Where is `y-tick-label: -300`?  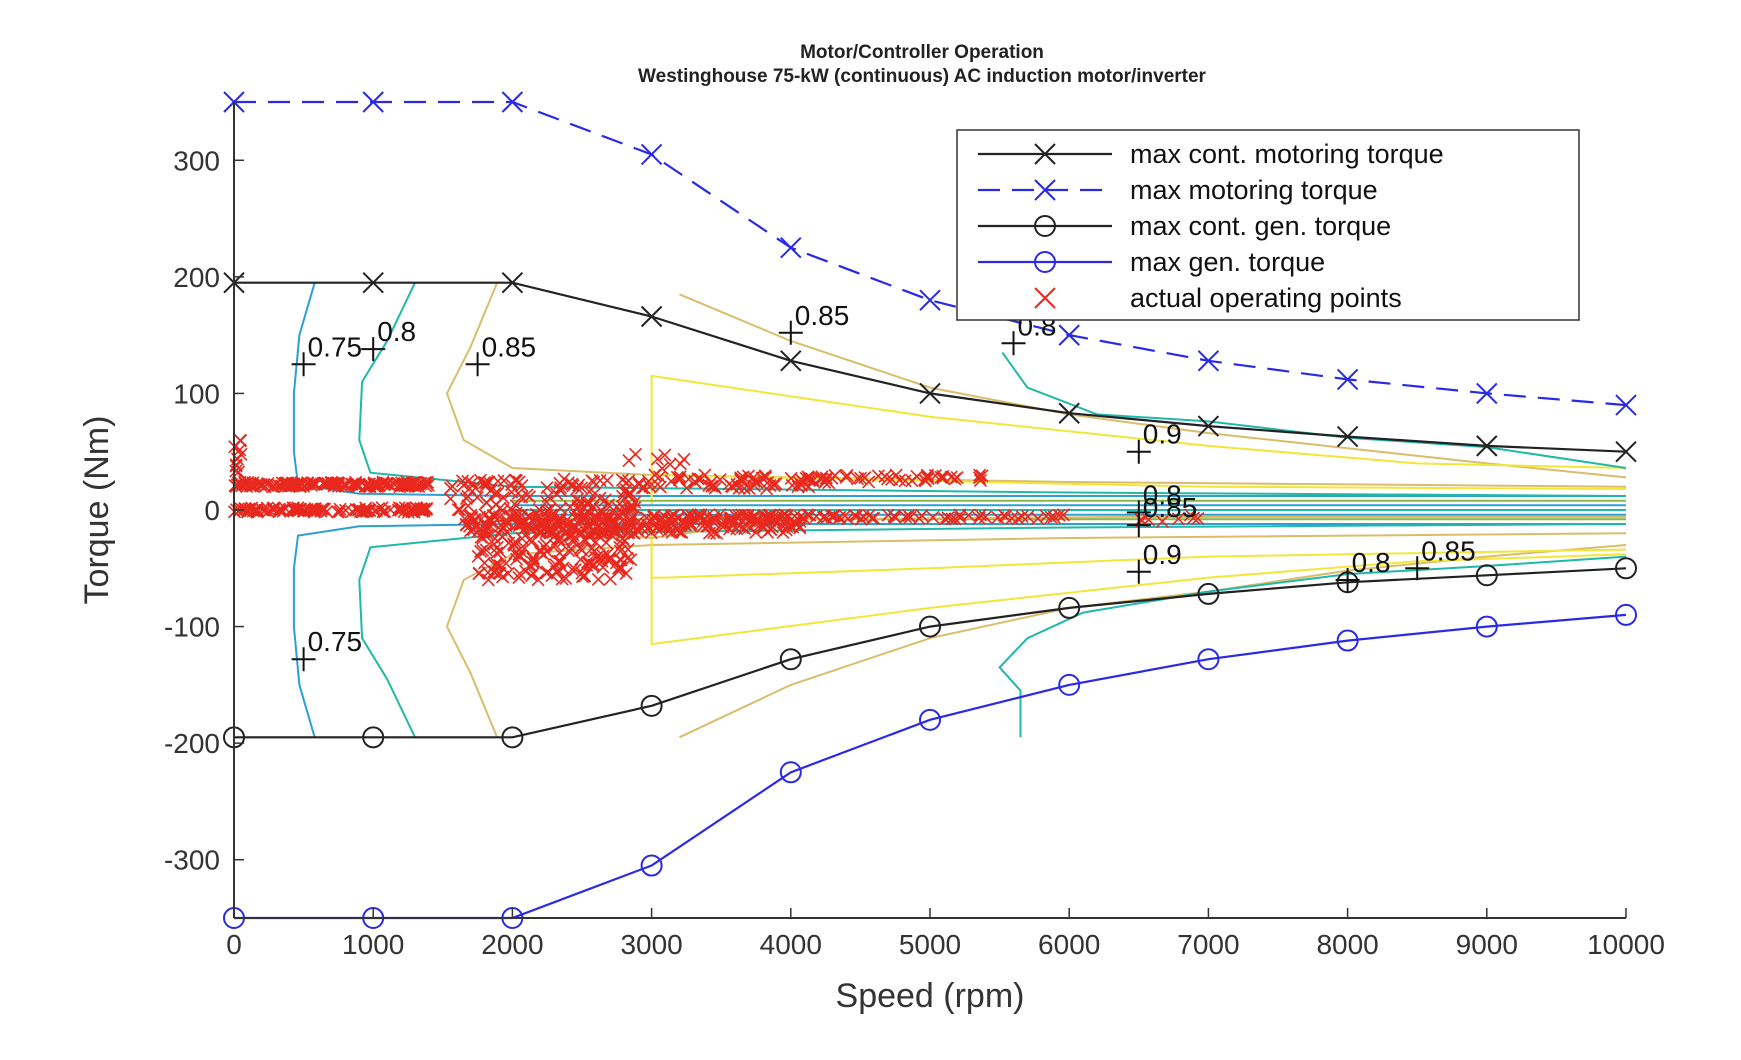 y-tick-label: -300 is located at coordinates (192, 860).